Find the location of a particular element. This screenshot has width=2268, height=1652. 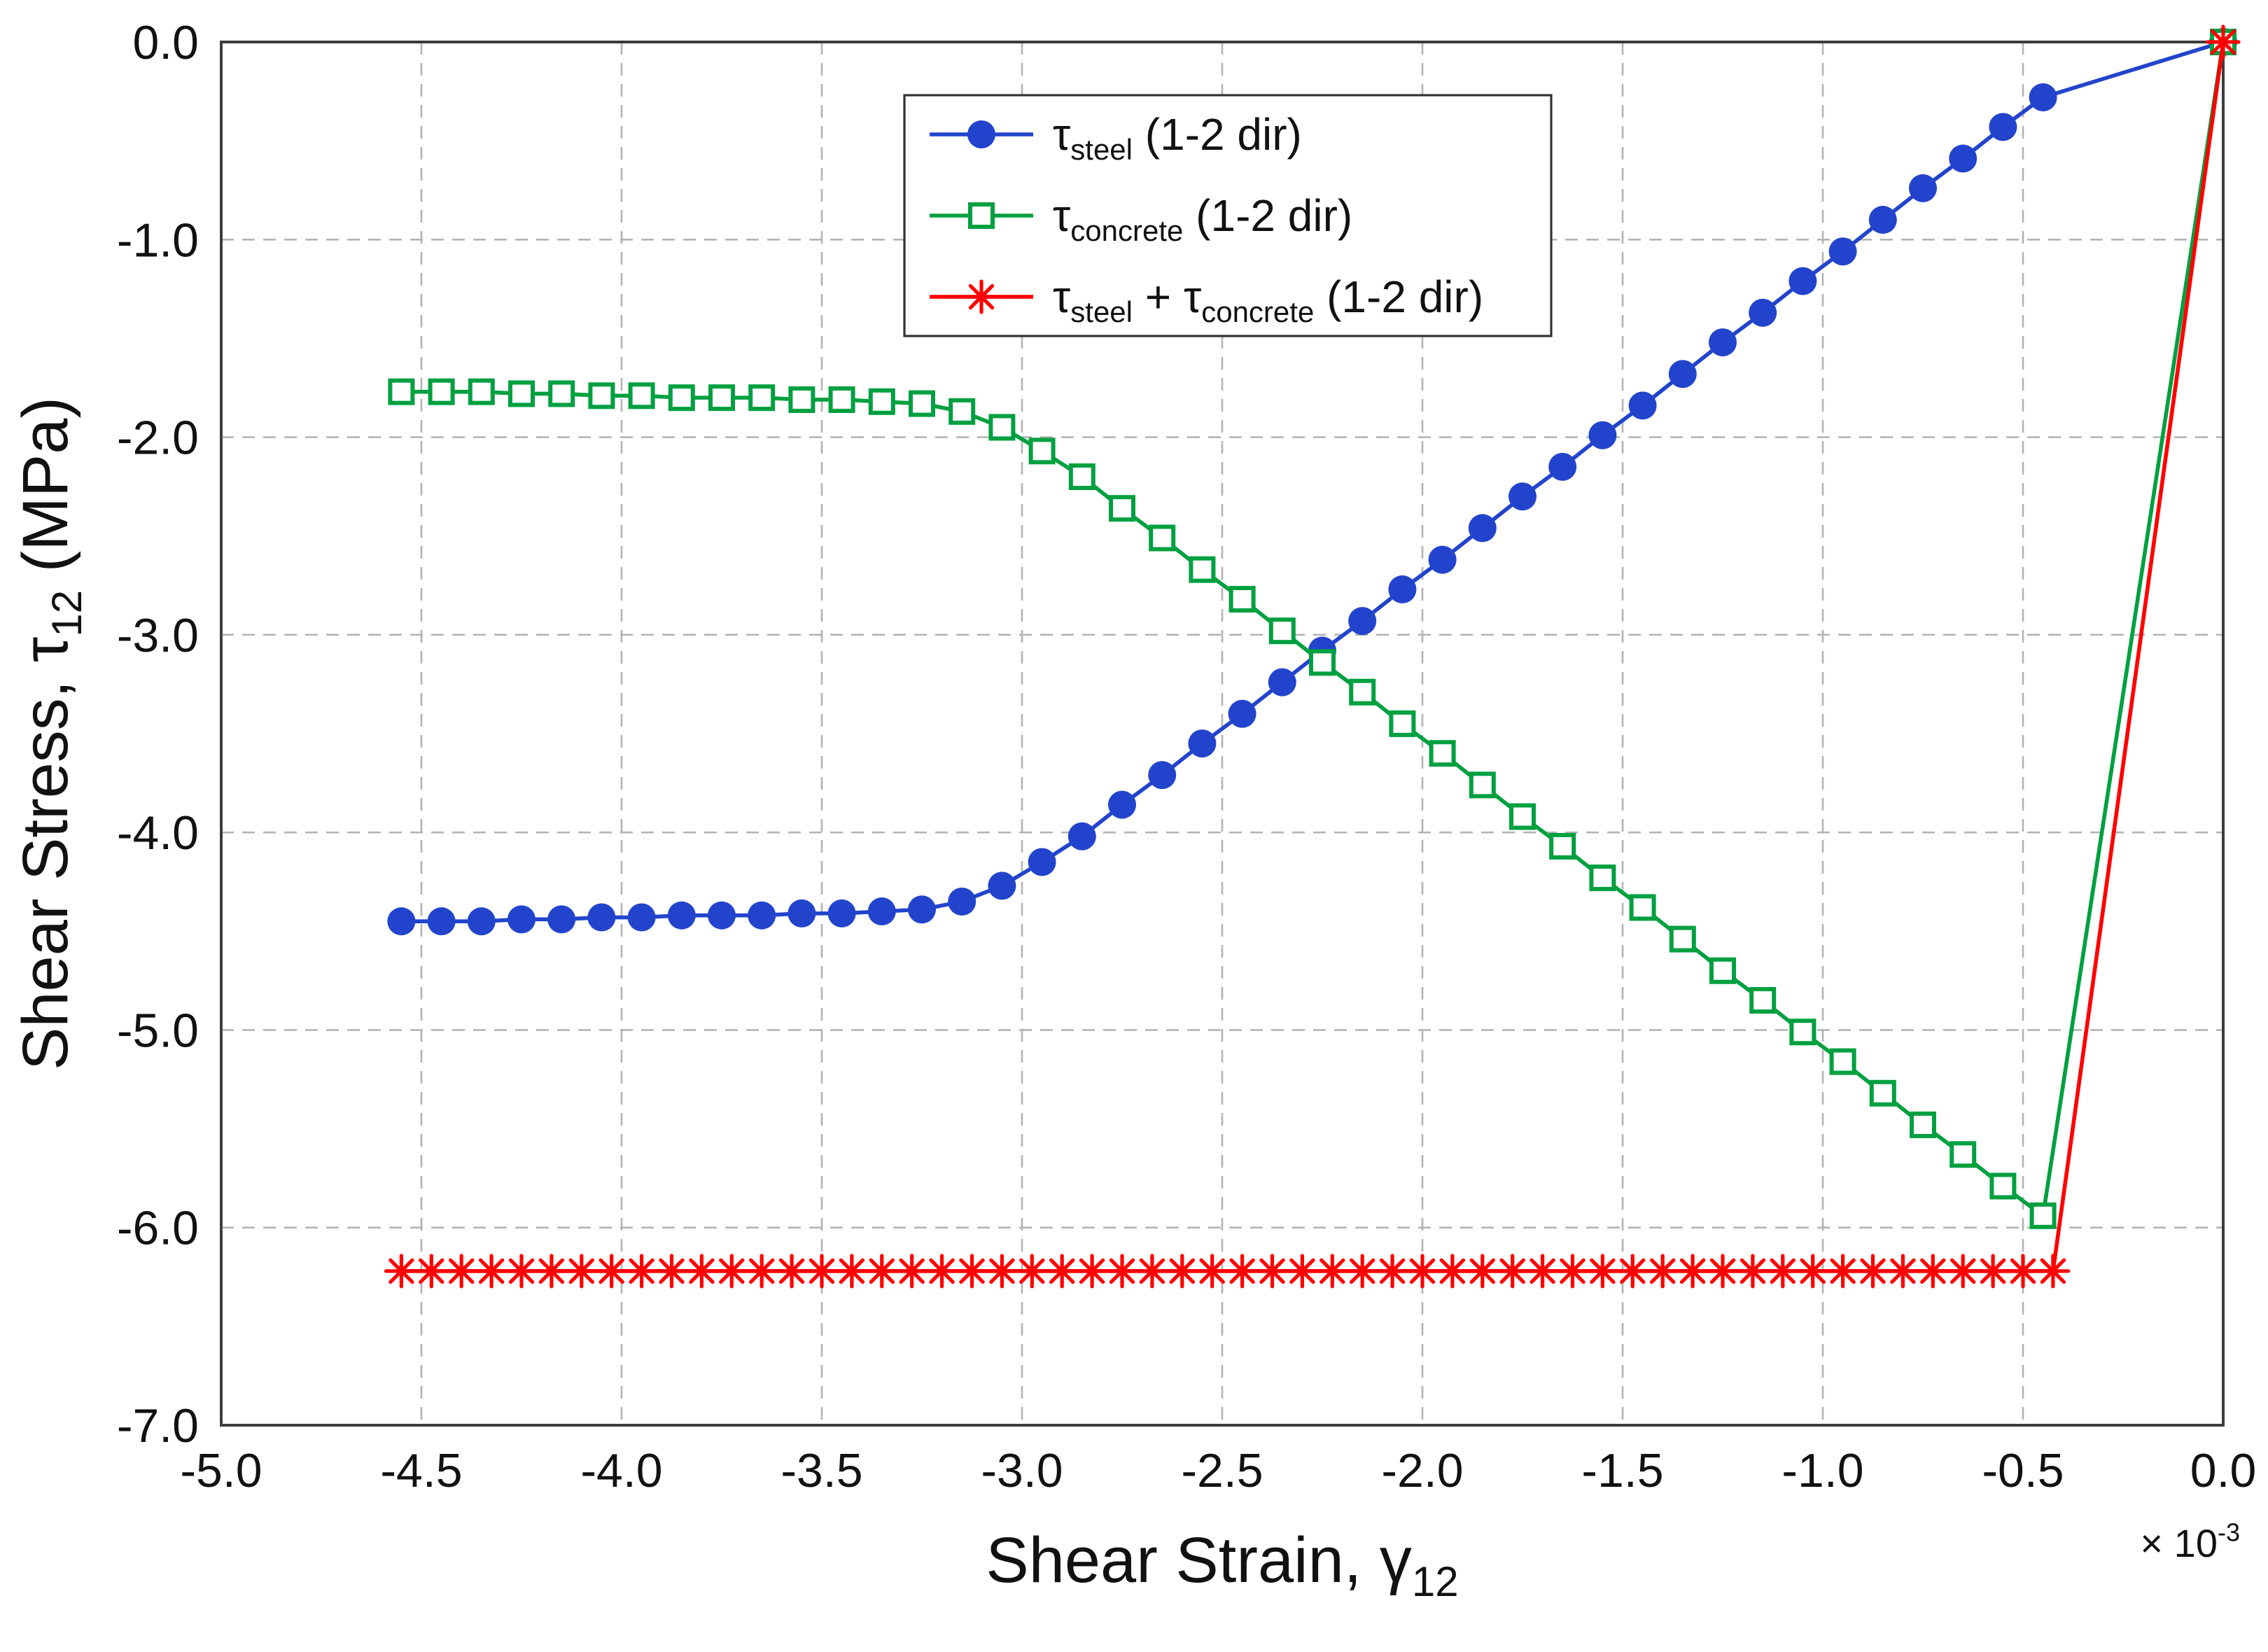

svg-text: -6.0 is located at coordinates (158, 1228).